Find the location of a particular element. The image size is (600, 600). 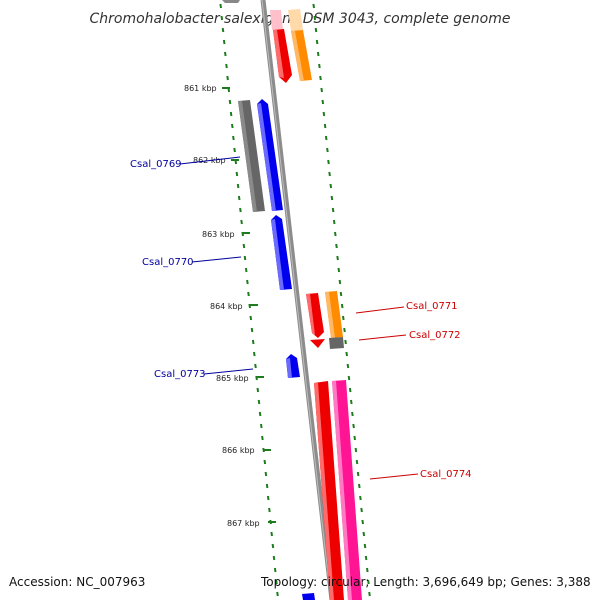

gene-csal-0774-red-shade is located at coordinates (324, 491).